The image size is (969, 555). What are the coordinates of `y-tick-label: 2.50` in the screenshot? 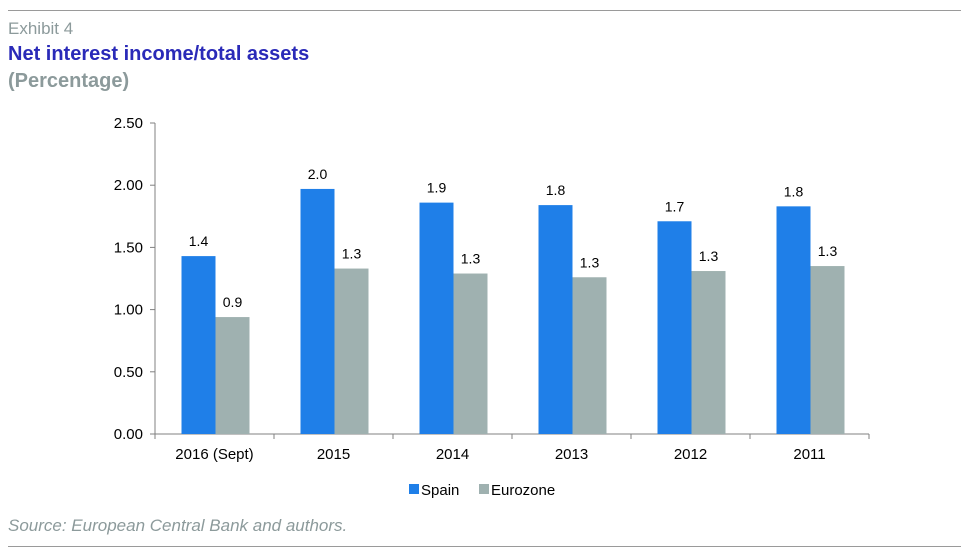 It's located at (128, 123).